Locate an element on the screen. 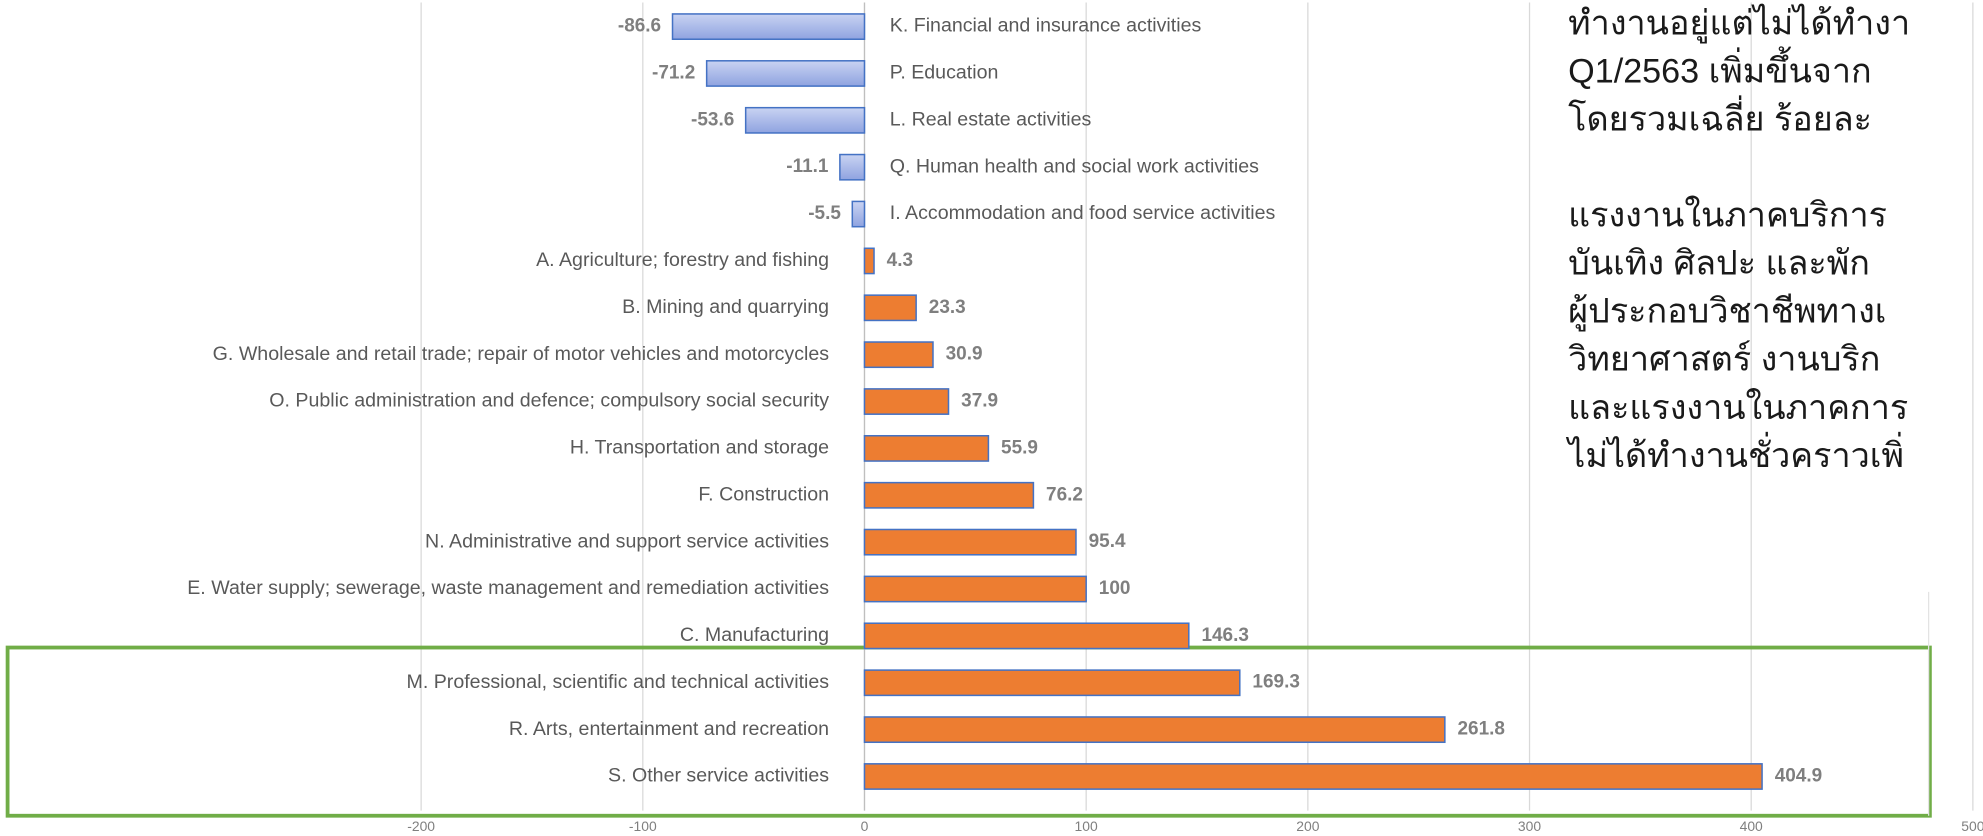  data-label: -86.6 is located at coordinates (639, 26).